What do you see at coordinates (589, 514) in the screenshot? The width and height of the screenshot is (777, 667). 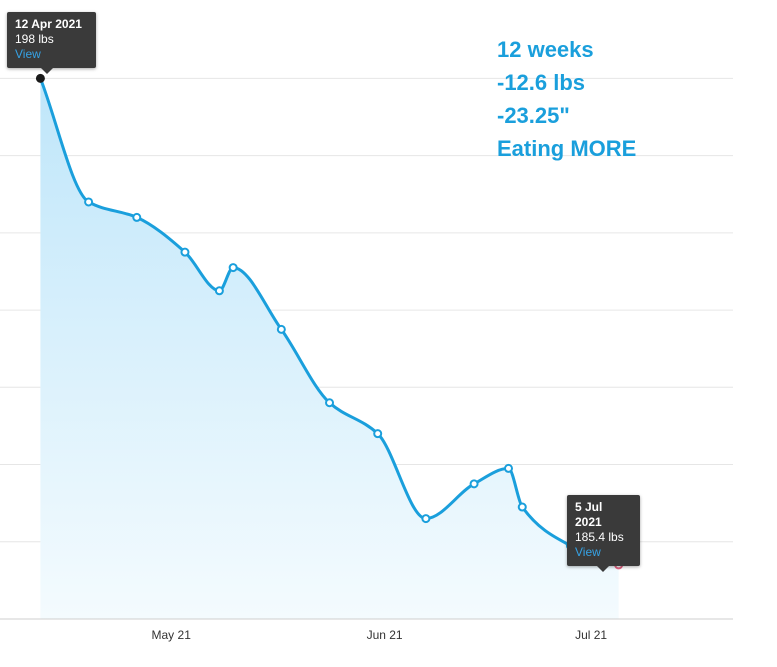 I see `tooltip-end-date: 5 Jul 2021` at bounding box center [589, 514].